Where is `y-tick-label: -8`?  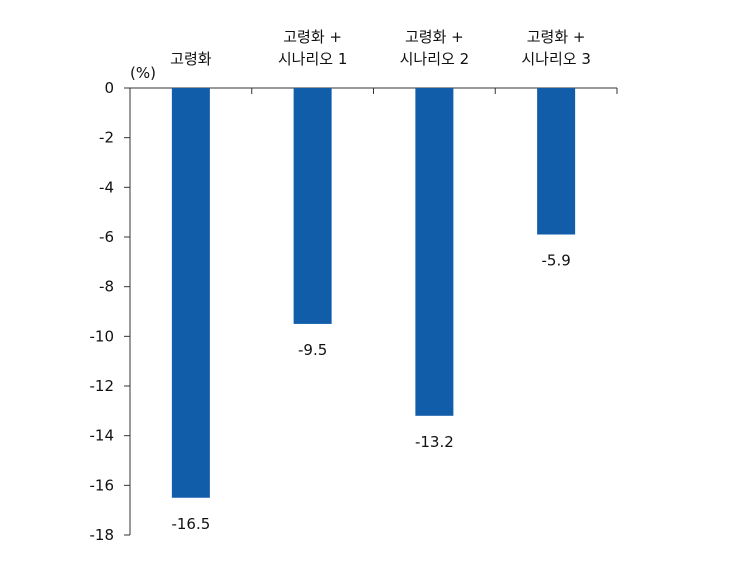 y-tick-label: -8 is located at coordinates (106, 287).